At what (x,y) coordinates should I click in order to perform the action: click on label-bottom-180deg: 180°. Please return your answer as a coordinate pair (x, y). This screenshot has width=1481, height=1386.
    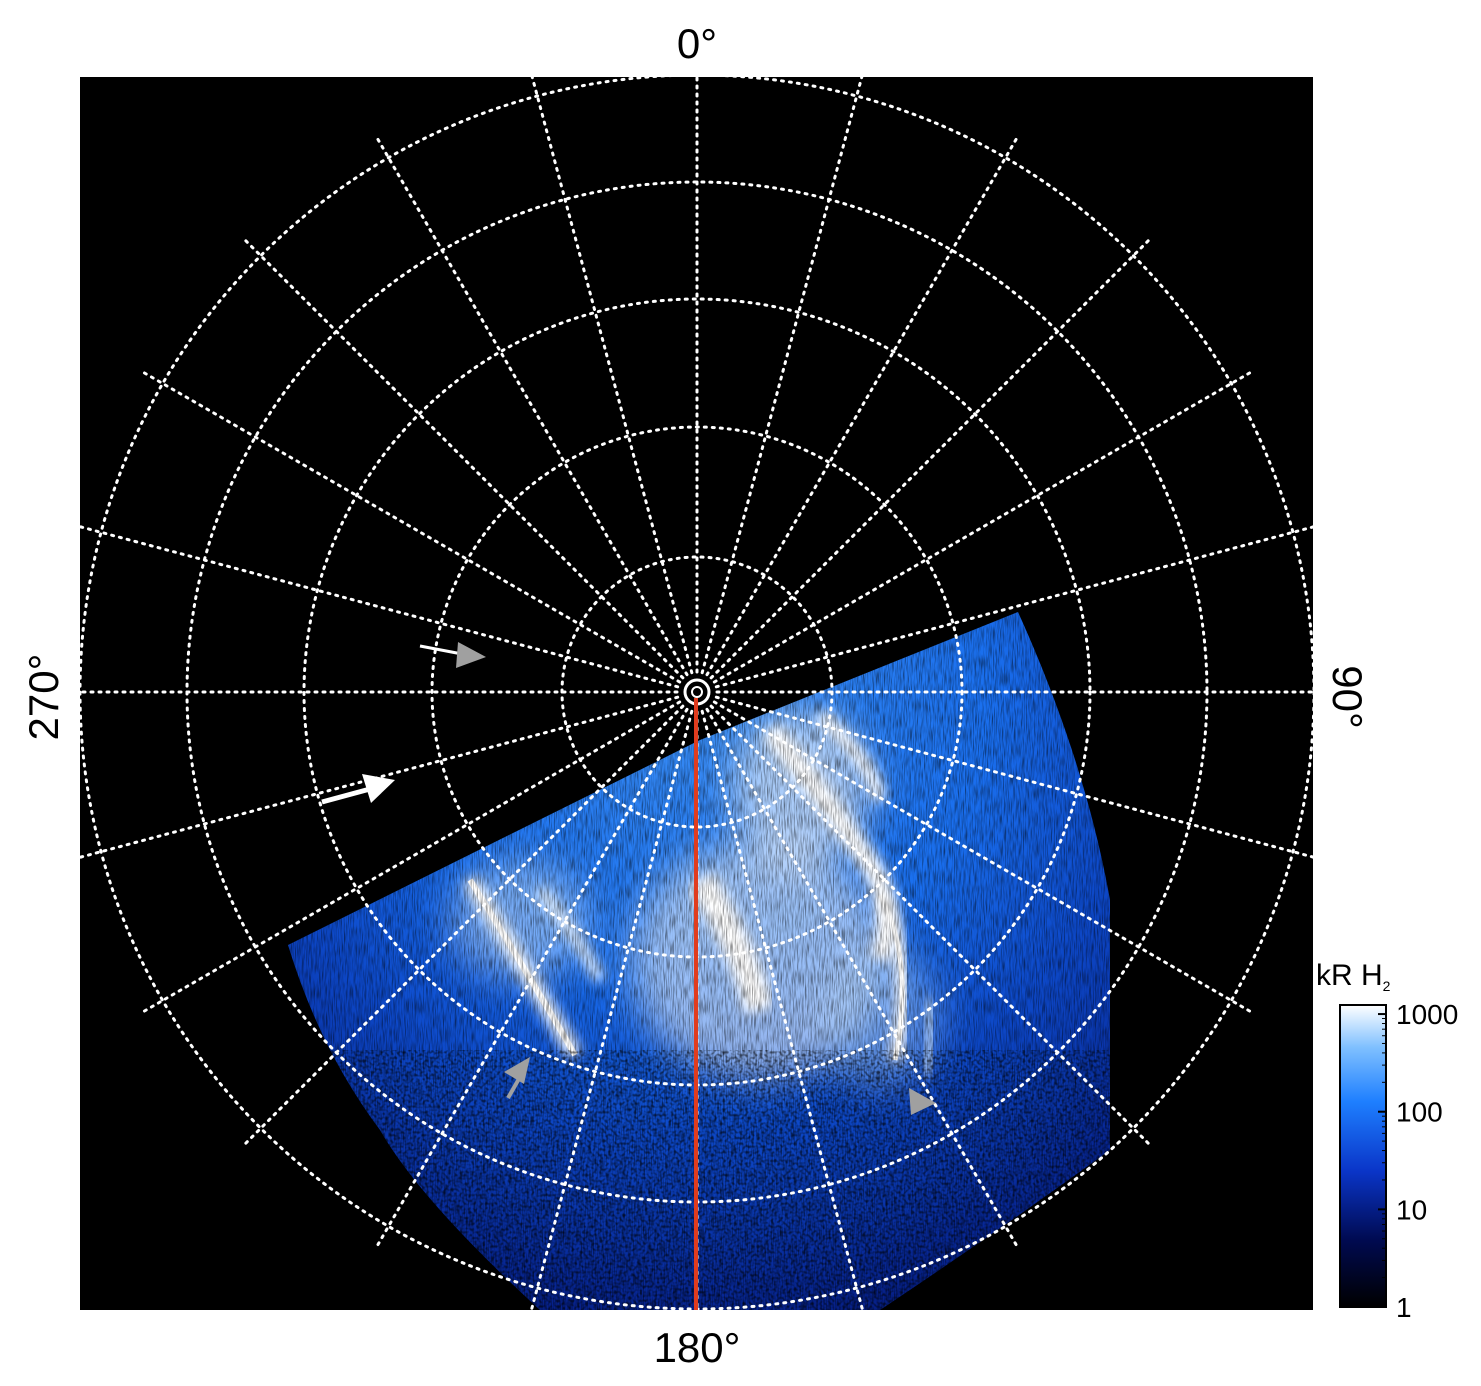
    Looking at the image, I should click on (697, 1347).